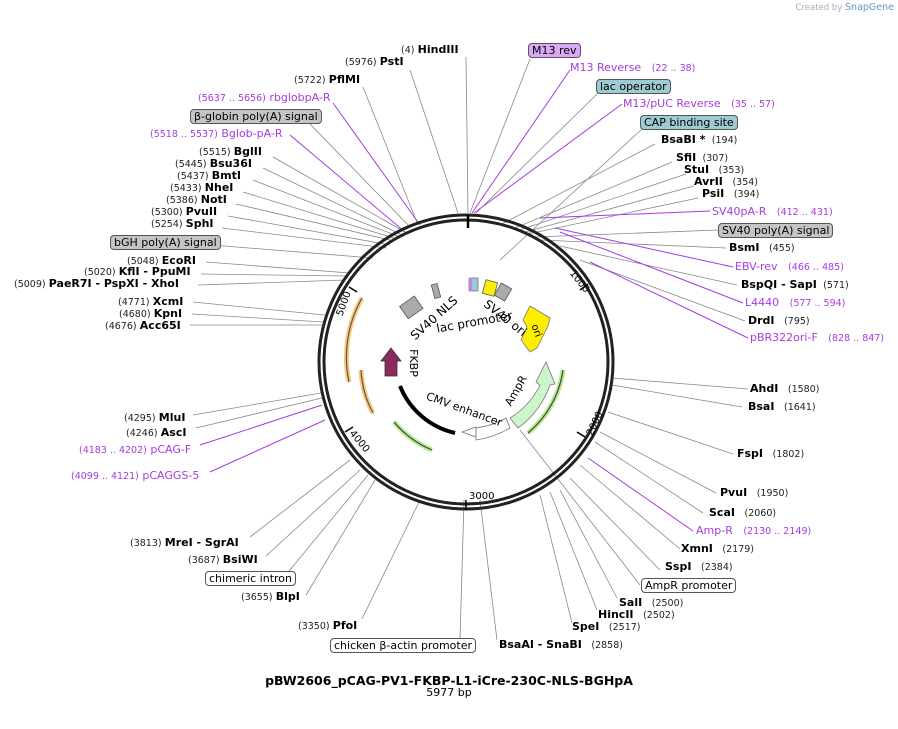 This screenshot has height=729, width=898. What do you see at coordinates (816, 267) in the screenshot?
I see `primer-pos: (466 .. 485)` at bounding box center [816, 267].